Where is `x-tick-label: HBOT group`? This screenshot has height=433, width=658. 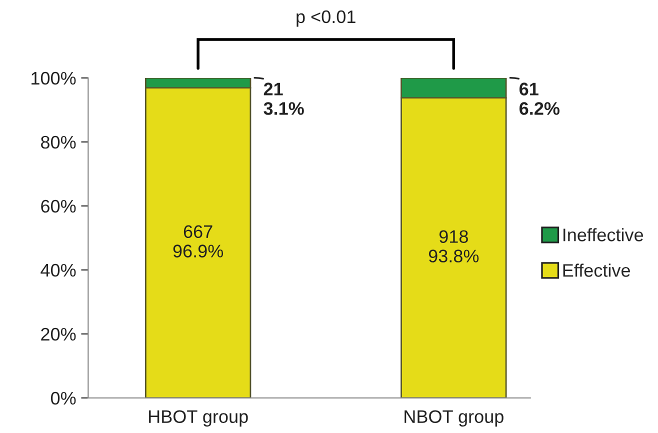
x-tick-label: HBOT group is located at coordinates (198, 418).